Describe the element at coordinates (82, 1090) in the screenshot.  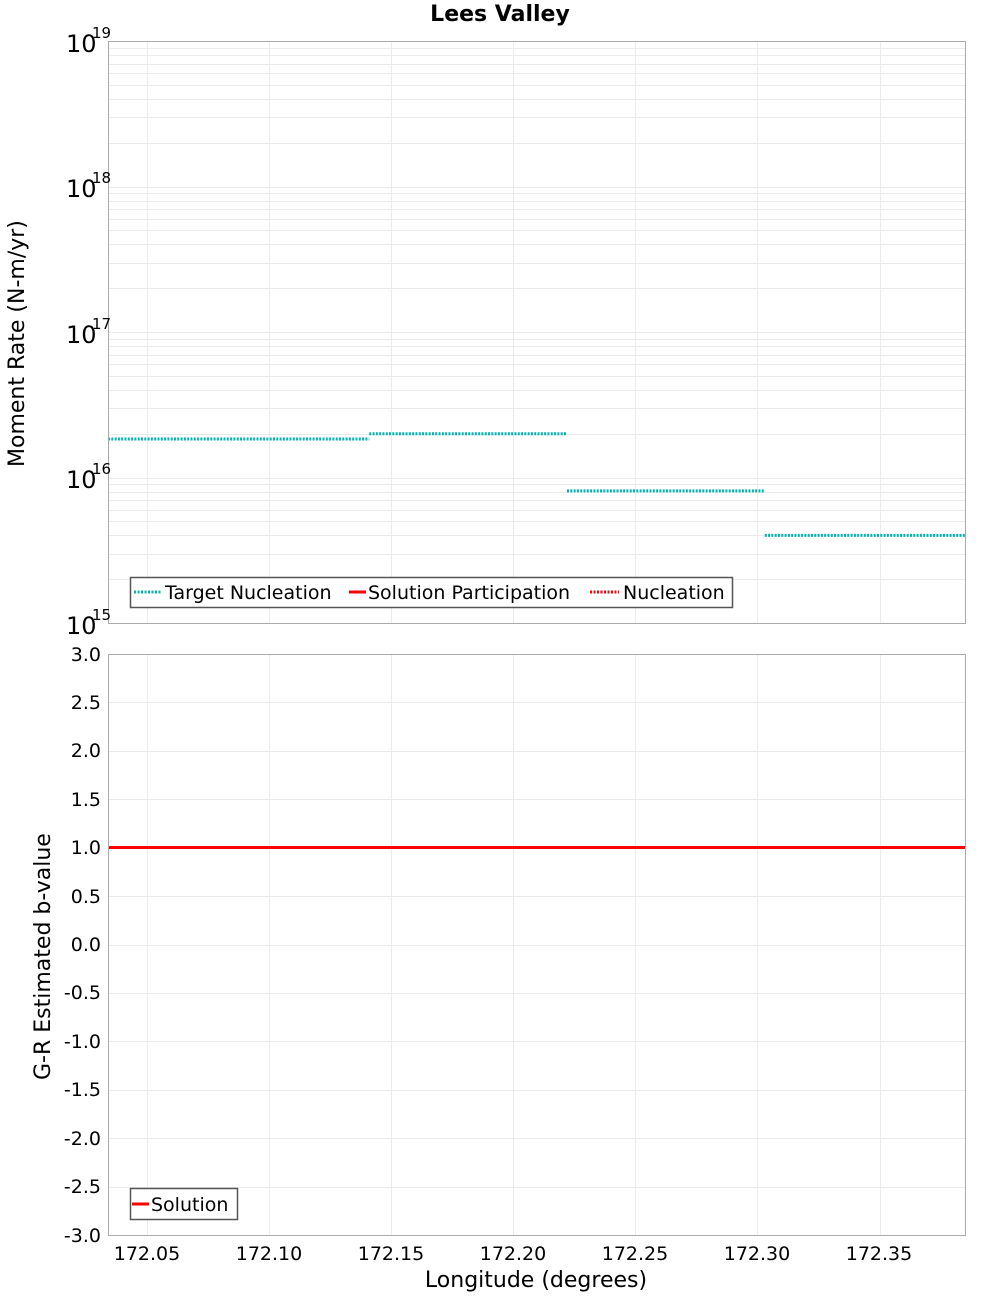
I see `bottom-ytick: -1.5` at that location.